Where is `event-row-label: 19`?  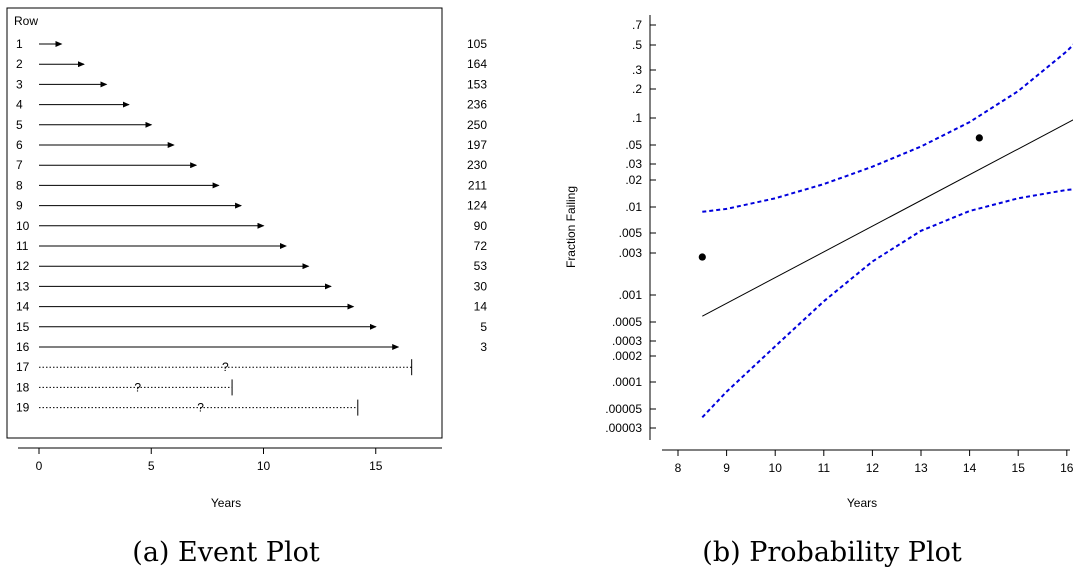
event-row-label: 19 is located at coordinates (23, 408).